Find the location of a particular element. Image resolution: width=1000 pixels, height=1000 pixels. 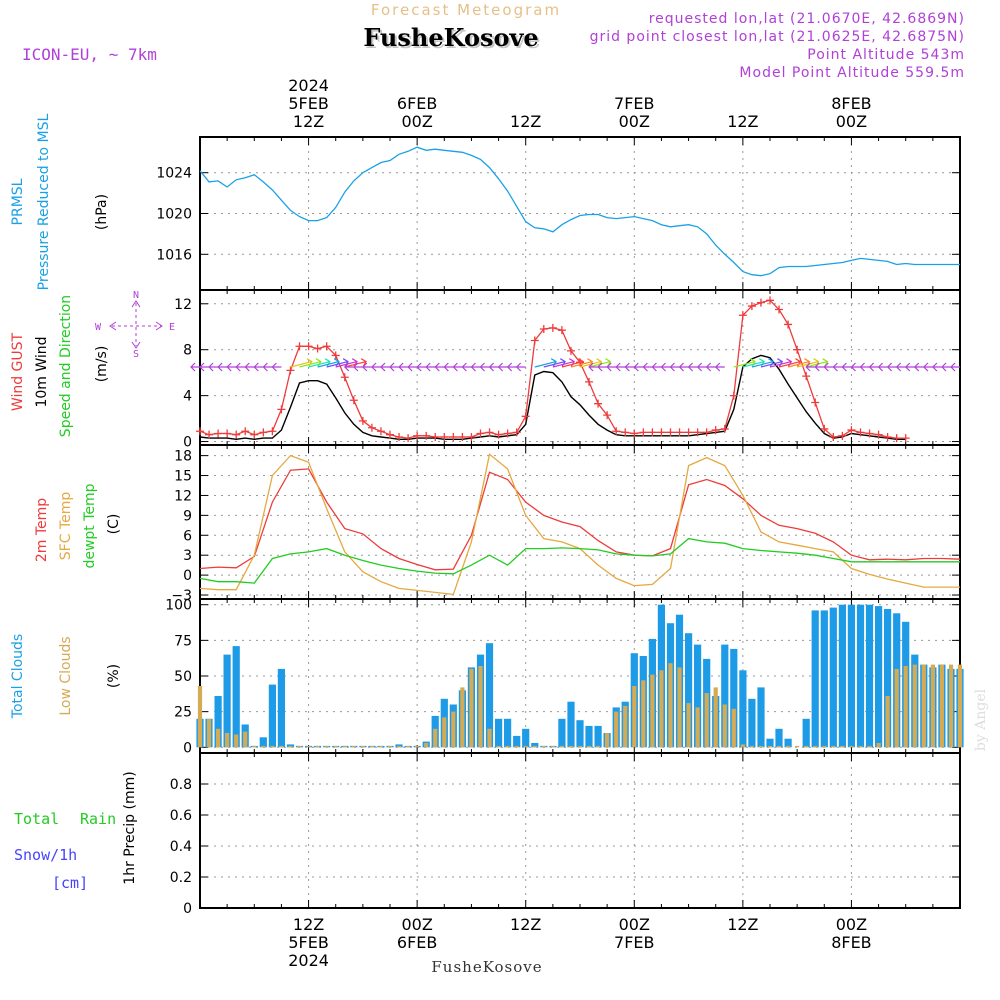

dewpt-line is located at coordinates (579, 560).